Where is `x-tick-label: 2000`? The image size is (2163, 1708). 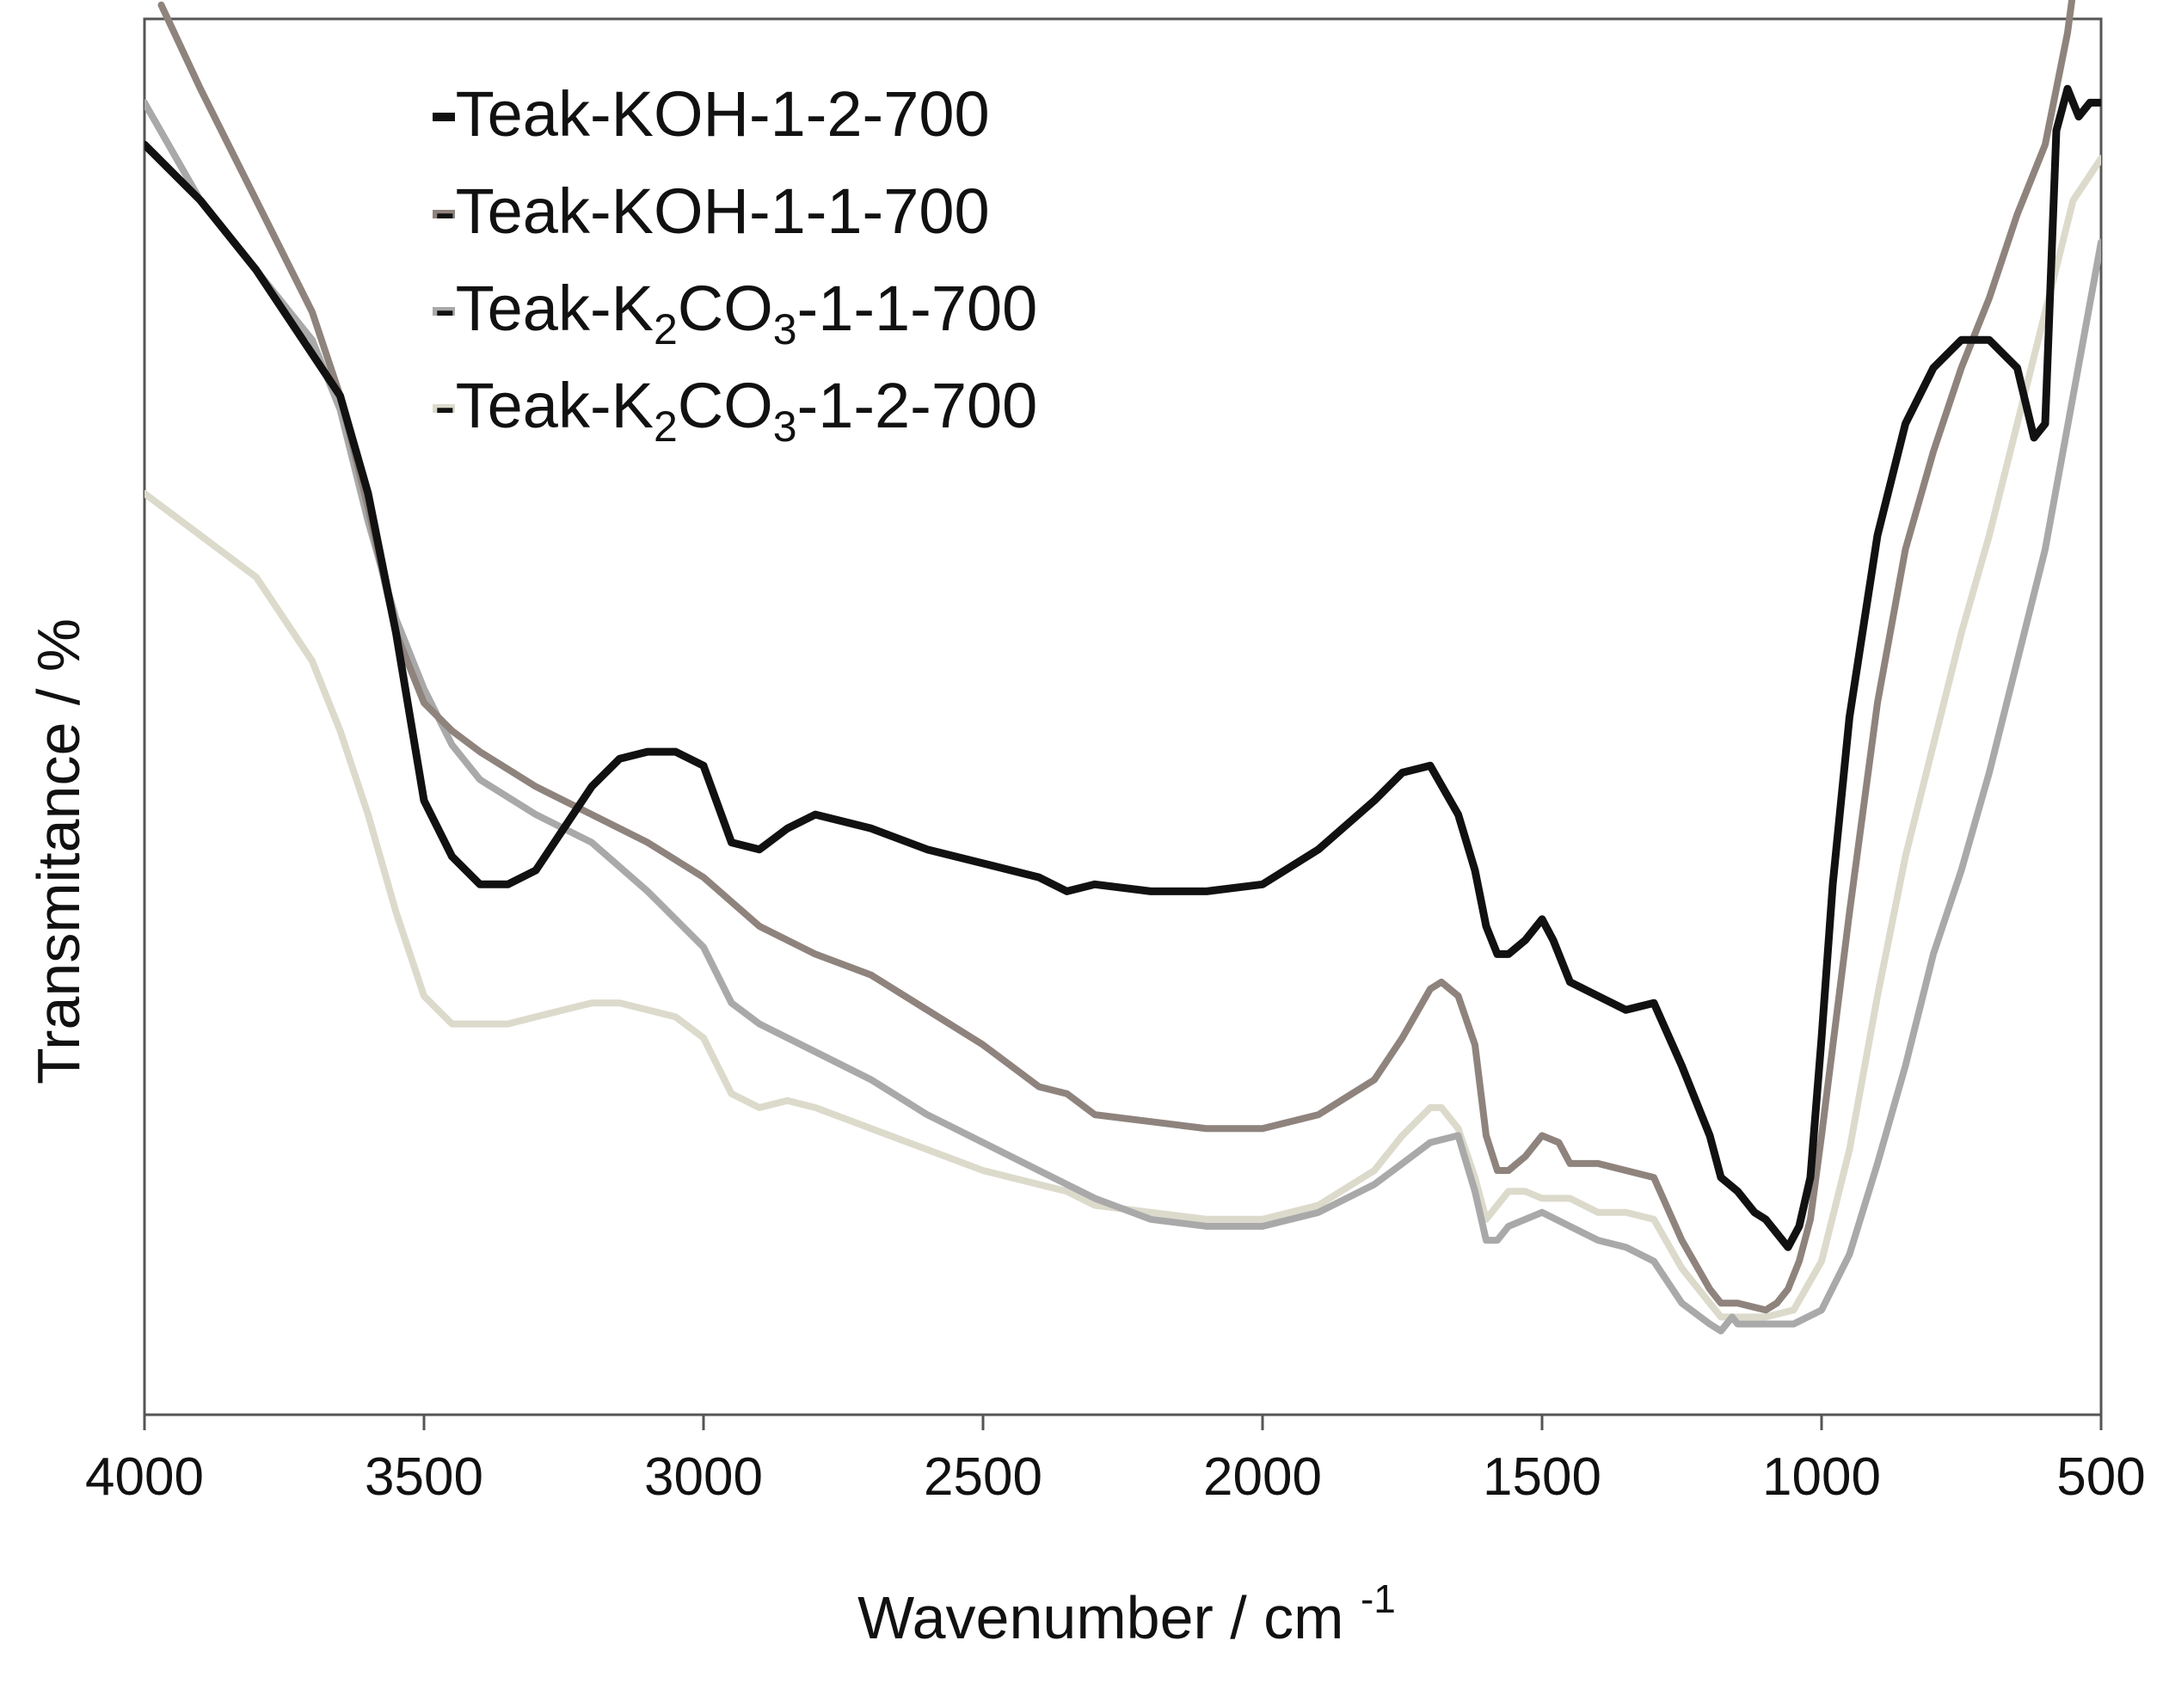 x-tick-label: 2000 is located at coordinates (1262, 1477).